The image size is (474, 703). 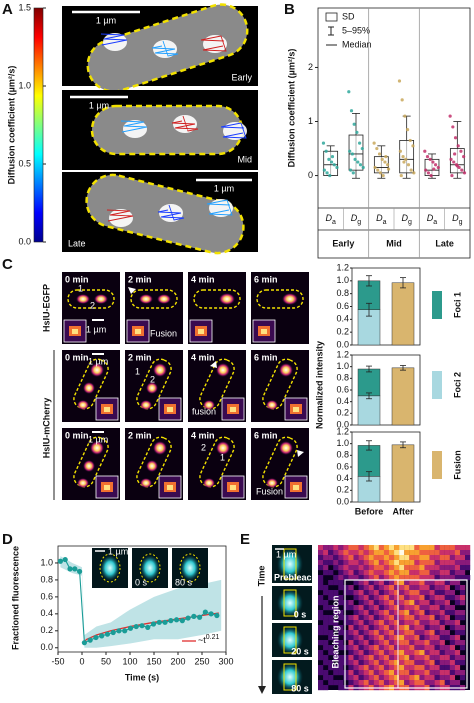 I want to click on y-tick-label: 0.0, so click(x=342, y=344).